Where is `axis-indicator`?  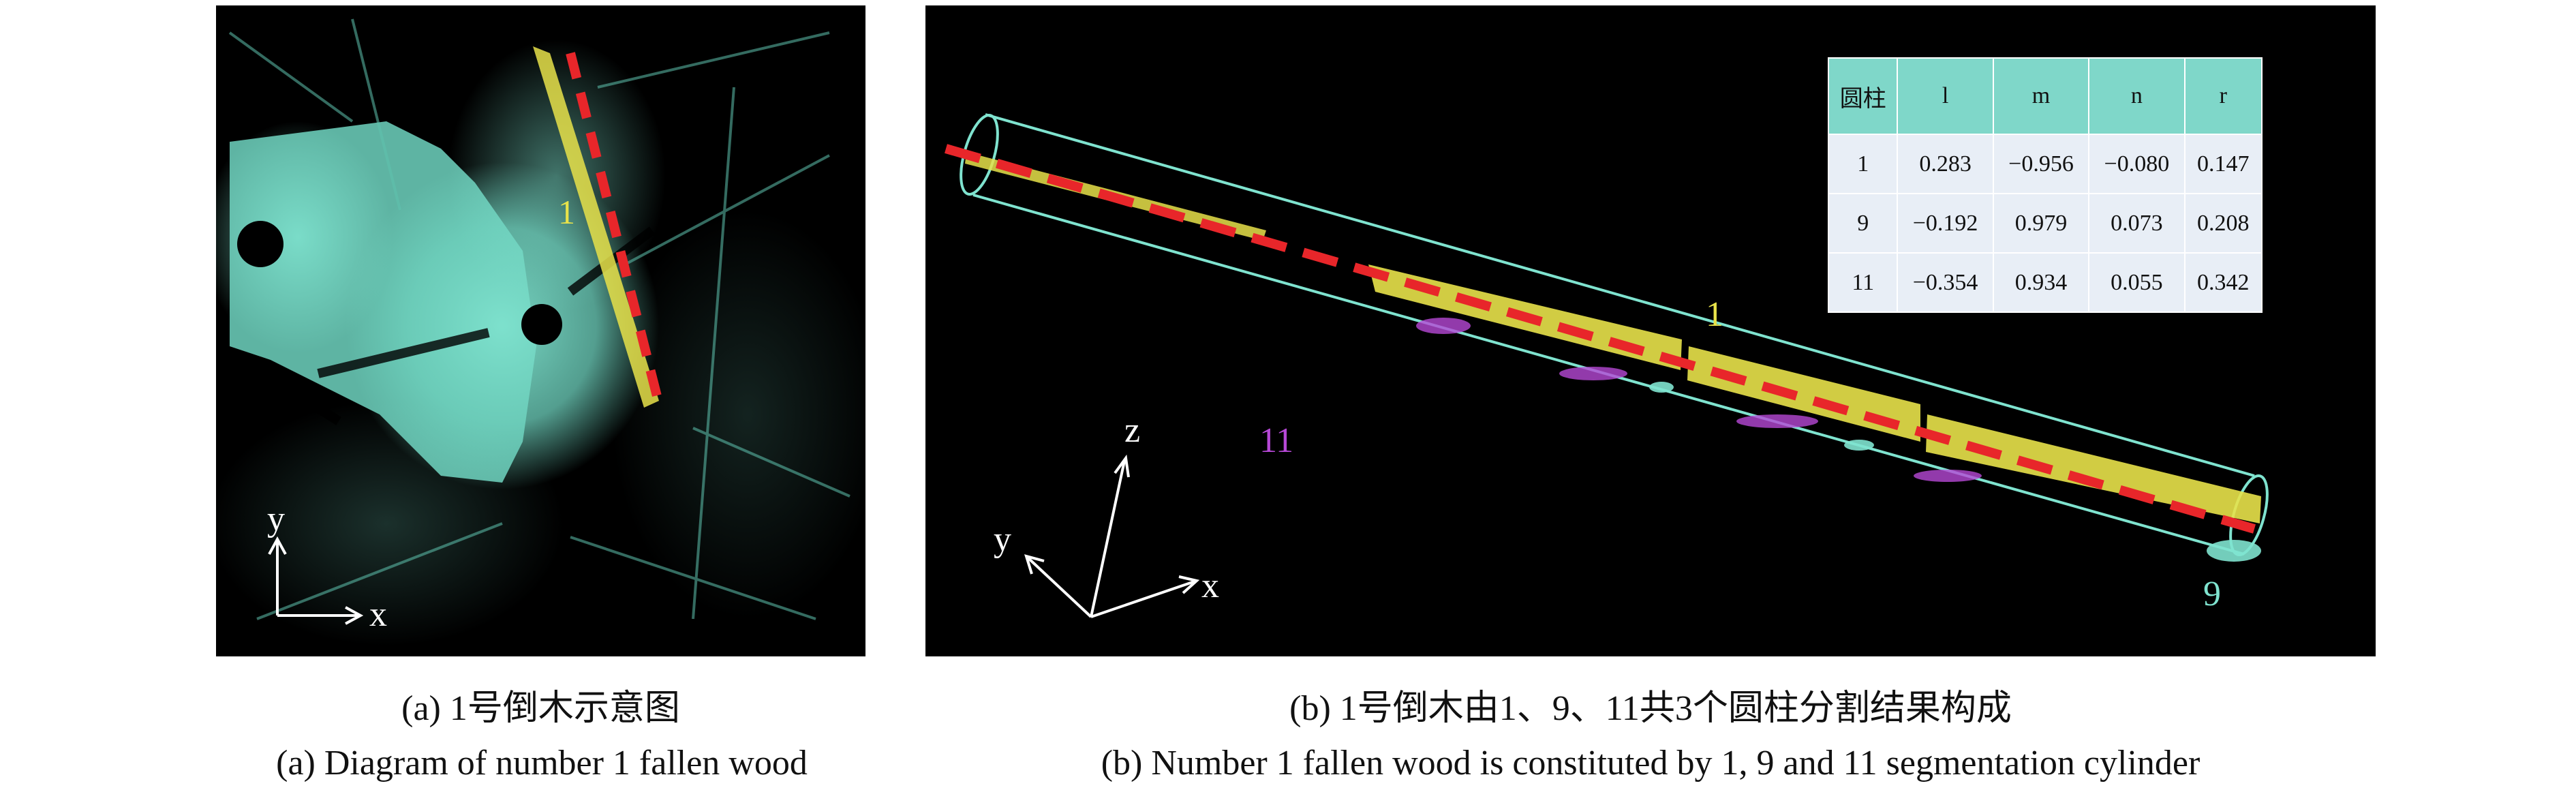
axis-indicator is located at coordinates (316, 580).